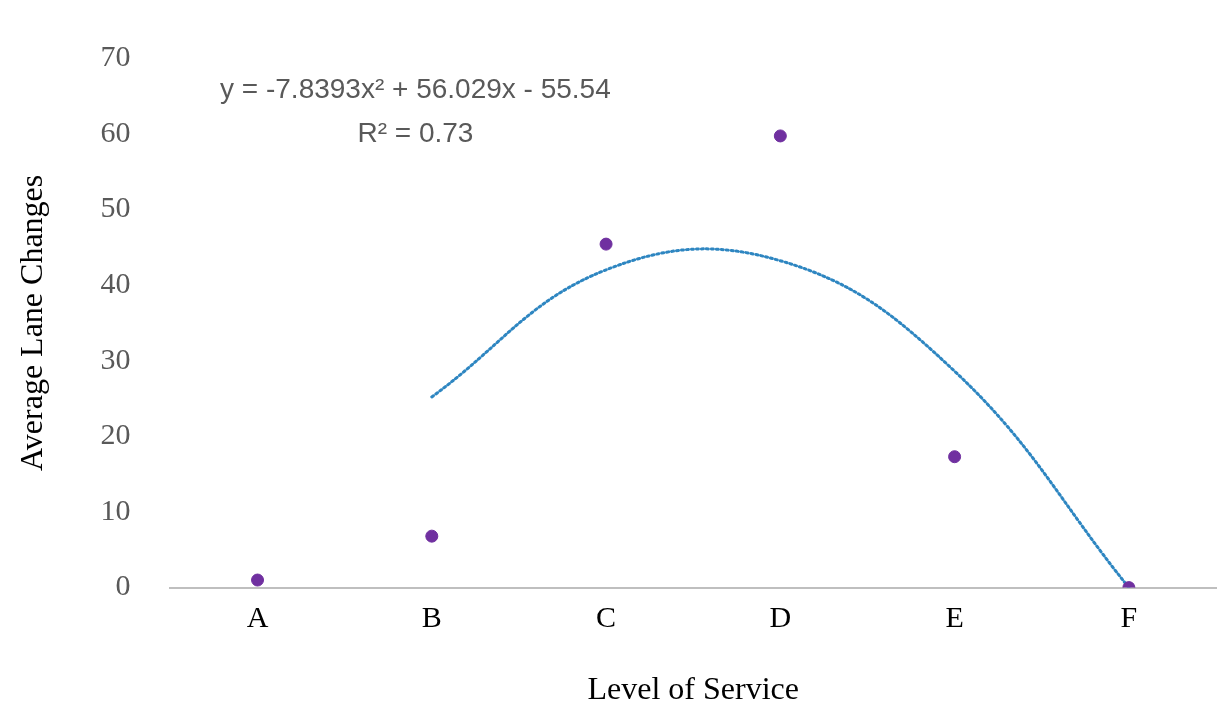 This screenshot has width=1230, height=722. Describe the element at coordinates (1129, 617) in the screenshot. I see `x-tick-label: F` at that location.